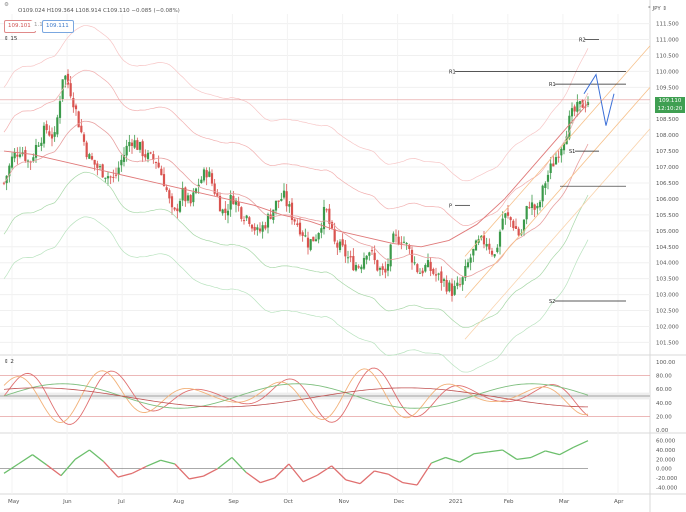  I want to click on y-tick-label: 108.500, so click(667, 120).